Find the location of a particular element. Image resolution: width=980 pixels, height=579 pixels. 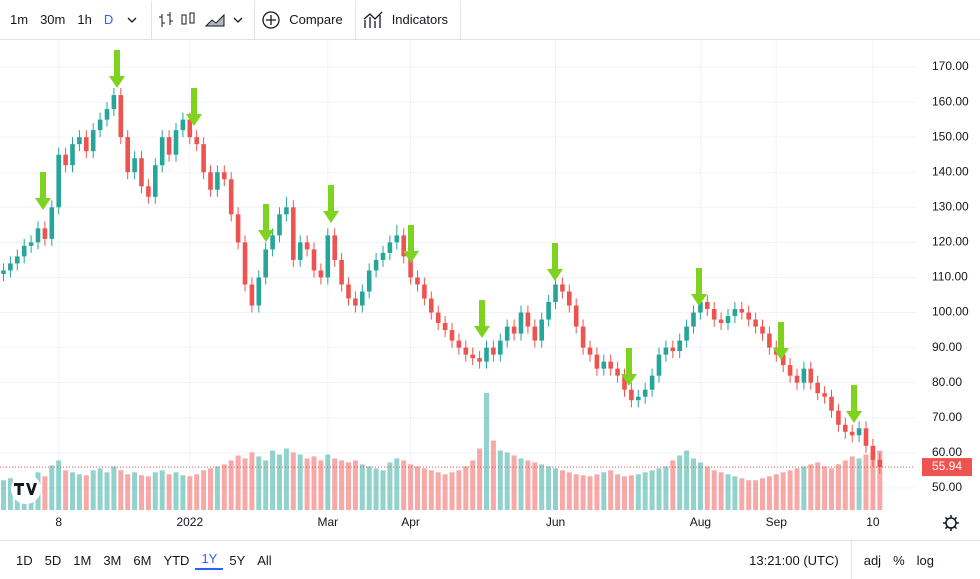

interval: 30m is located at coordinates (53, 19).